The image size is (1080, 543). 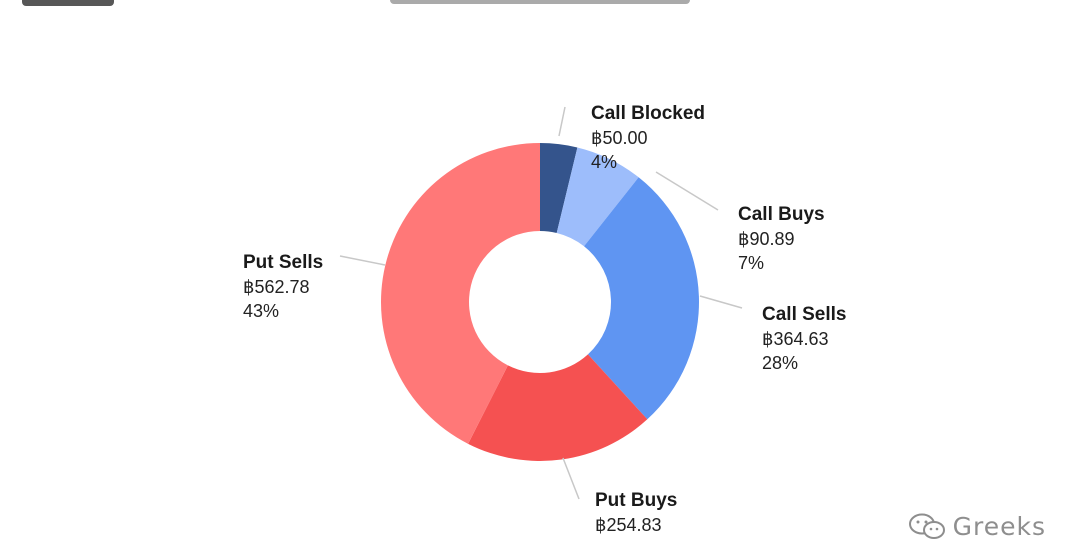 I want to click on wechat-icon, so click(x=926, y=526).